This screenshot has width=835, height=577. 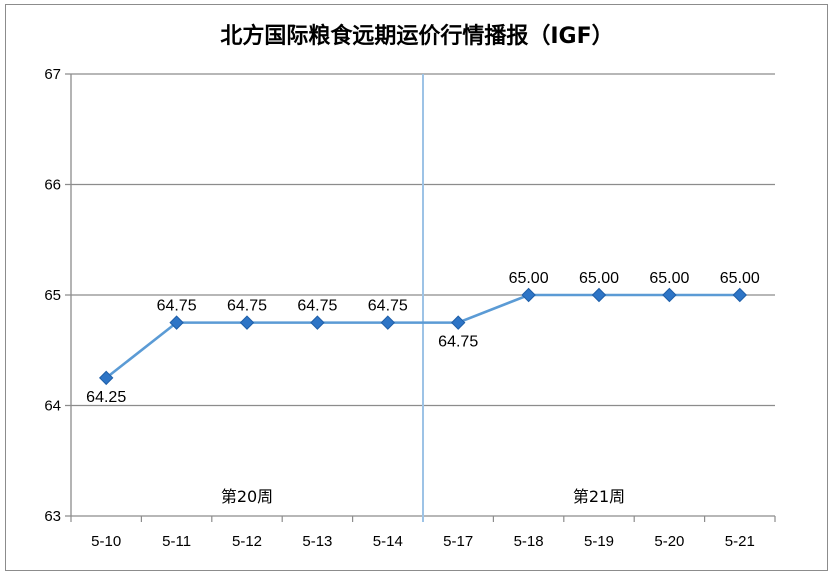 I want to click on y-tick-label: 64, so click(x=52, y=406).